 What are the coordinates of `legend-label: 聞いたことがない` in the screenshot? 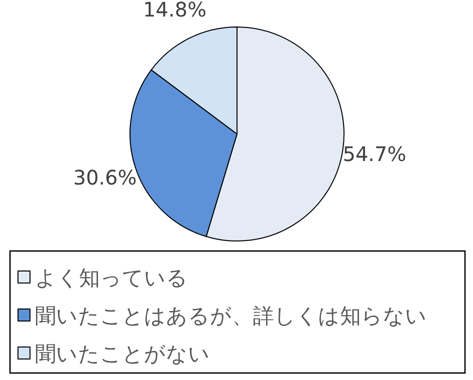 It's located at (122, 354).